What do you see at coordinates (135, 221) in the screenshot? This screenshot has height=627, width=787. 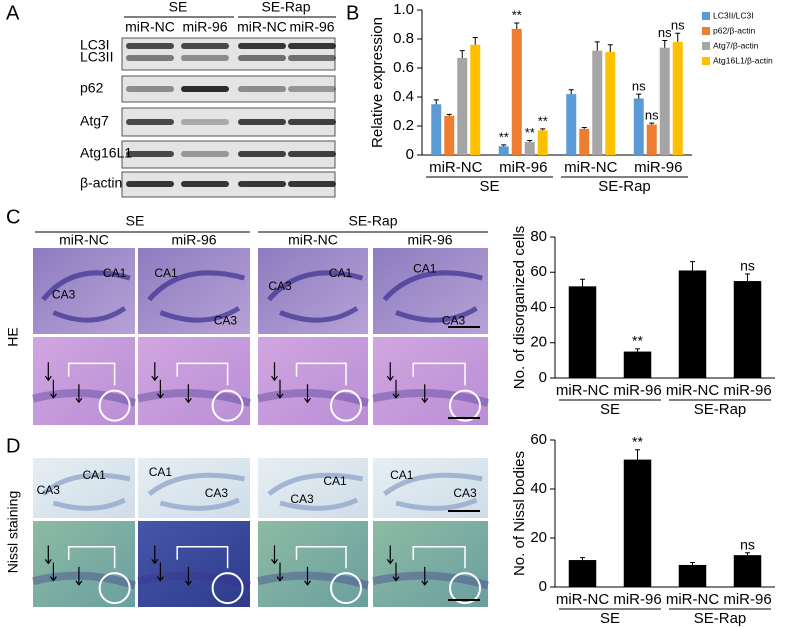 I see `hist-group: SE` at bounding box center [135, 221].